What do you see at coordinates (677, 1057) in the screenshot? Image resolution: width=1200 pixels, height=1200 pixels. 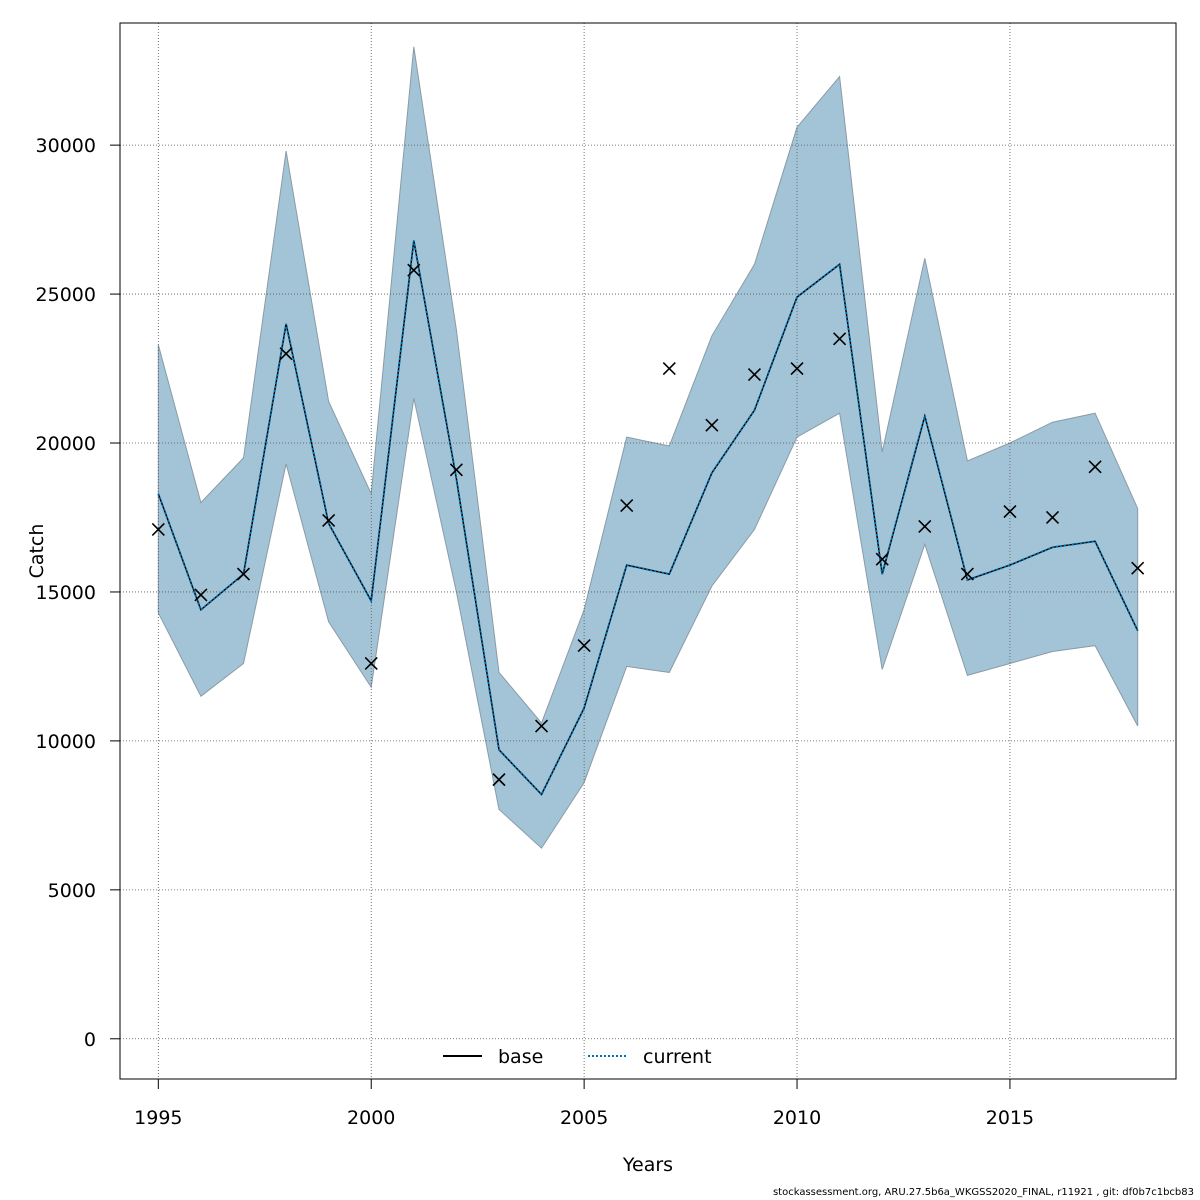 I see `legend-current-label: current` at bounding box center [677, 1057].